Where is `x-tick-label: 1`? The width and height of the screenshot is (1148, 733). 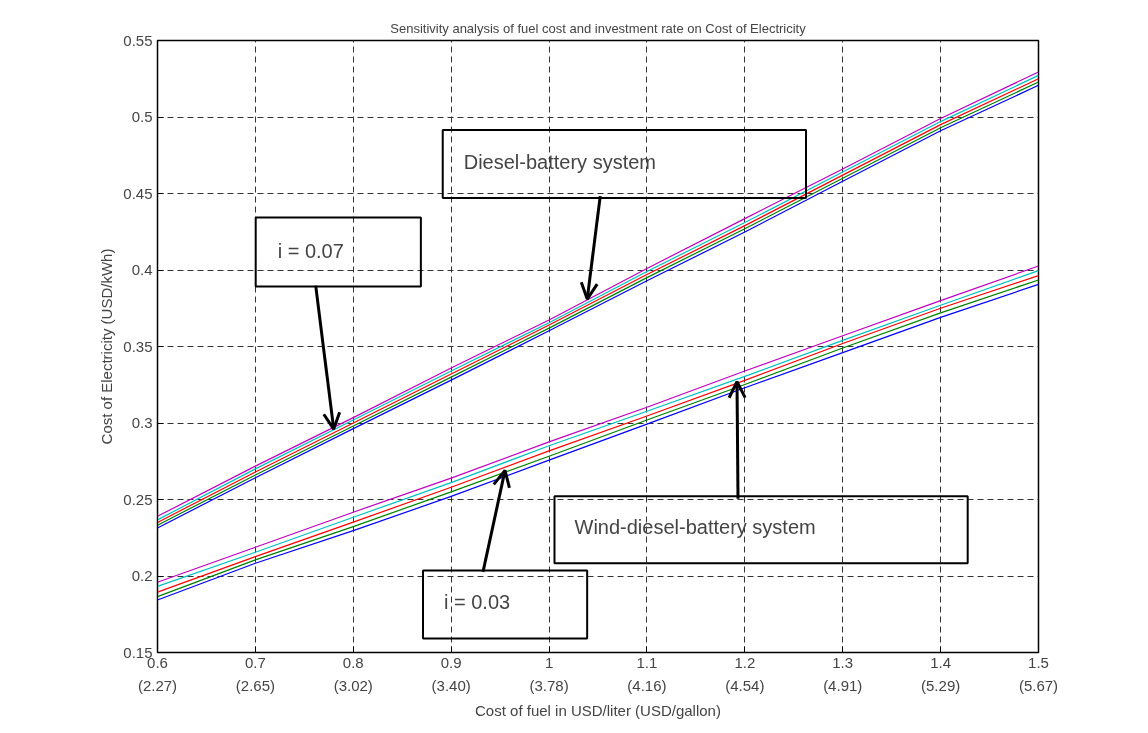 x-tick-label: 1 is located at coordinates (549, 662).